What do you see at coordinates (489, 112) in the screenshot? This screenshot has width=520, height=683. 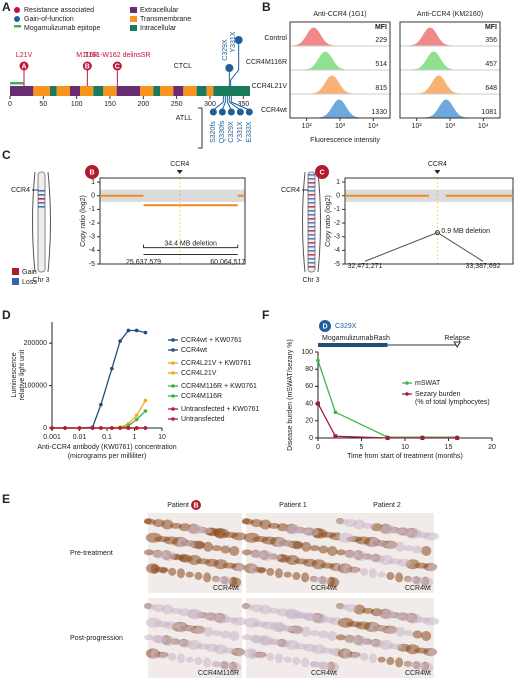 I see `mfi-value: 1081` at bounding box center [489, 112].